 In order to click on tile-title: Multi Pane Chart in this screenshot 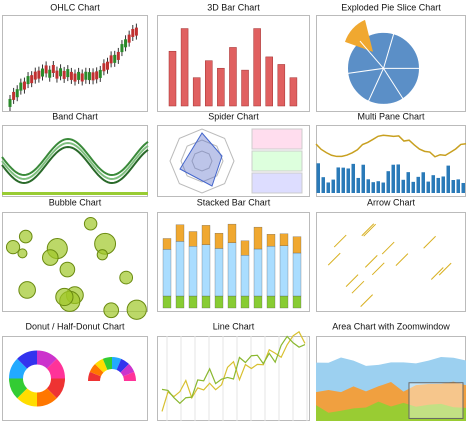, I will do `click(391, 116)`.